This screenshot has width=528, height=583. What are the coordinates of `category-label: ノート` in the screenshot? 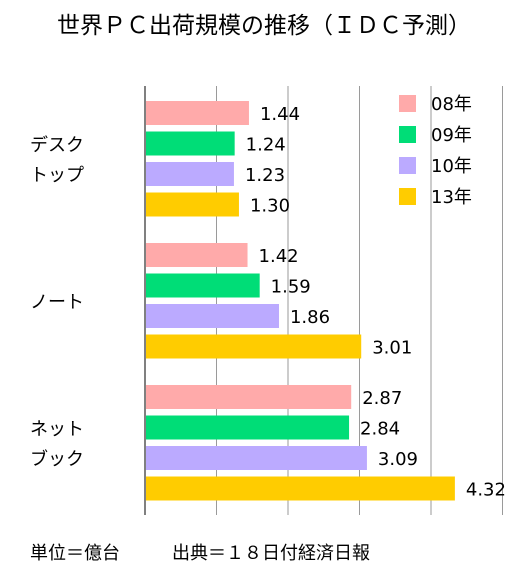 It's located at (57, 302).